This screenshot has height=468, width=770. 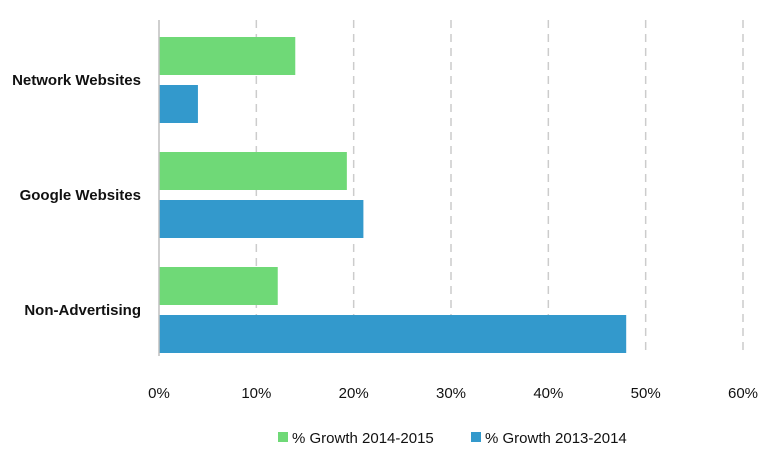 What do you see at coordinates (354, 393) in the screenshot?
I see `x-tick-label-20: 20%` at bounding box center [354, 393].